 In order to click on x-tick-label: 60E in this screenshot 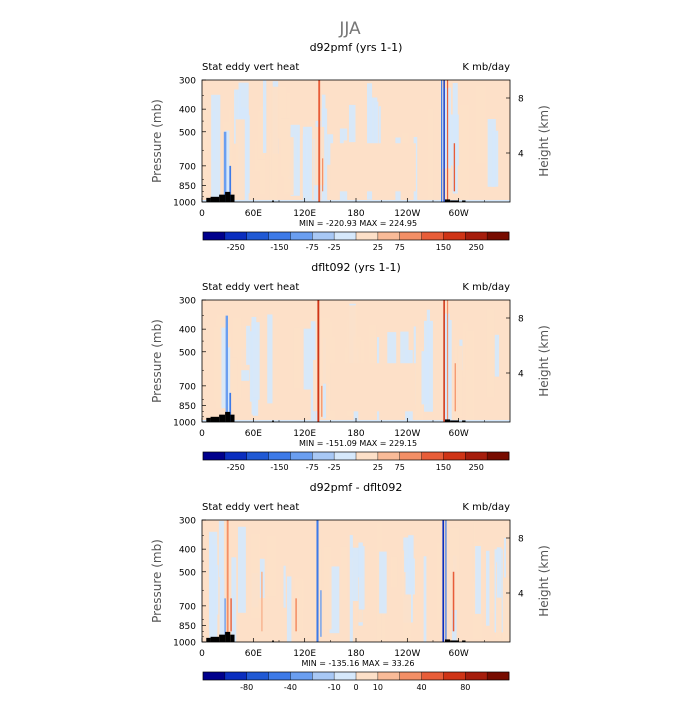, I will do `click(253, 434)`.